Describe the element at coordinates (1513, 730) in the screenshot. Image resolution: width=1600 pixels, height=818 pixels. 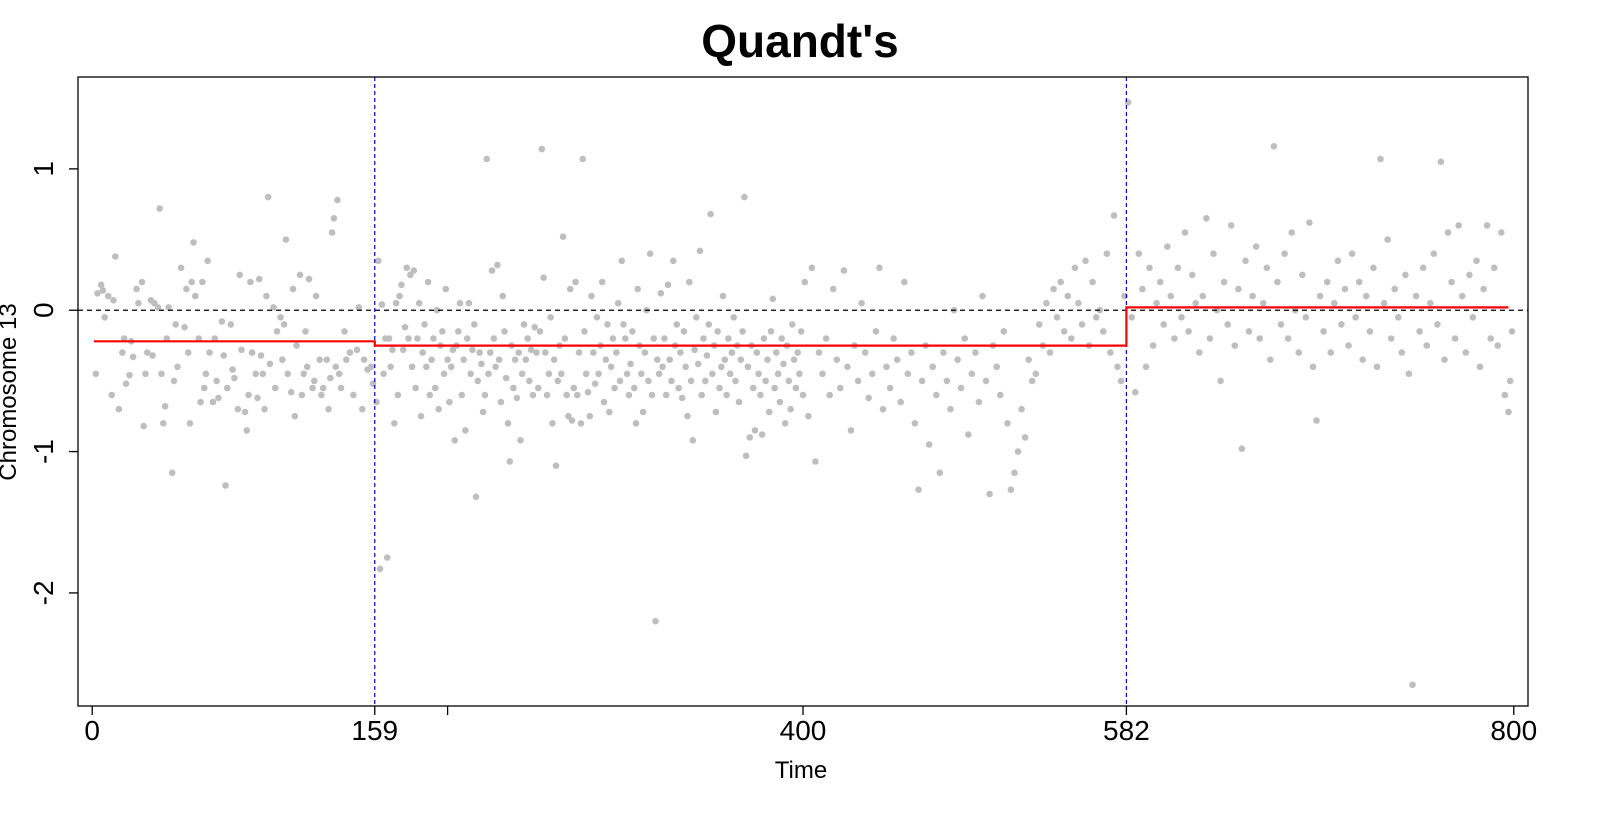
I see `x-tick-label: 800` at that location.